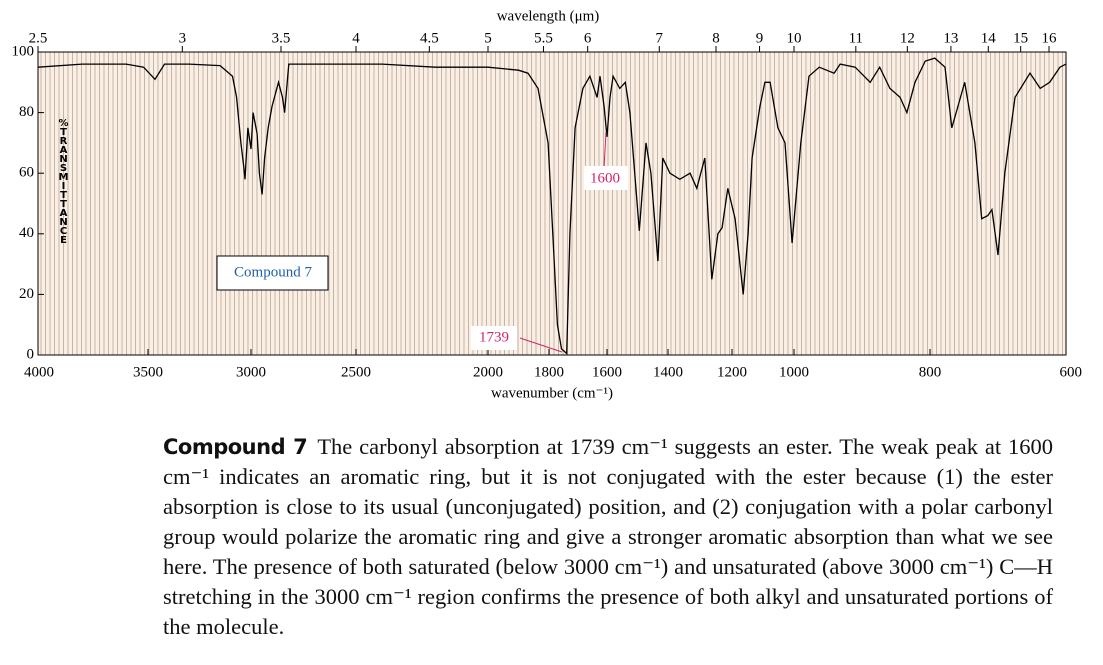  Describe the element at coordinates (588, 38) in the screenshot. I see `top-tick-label: 6` at that location.